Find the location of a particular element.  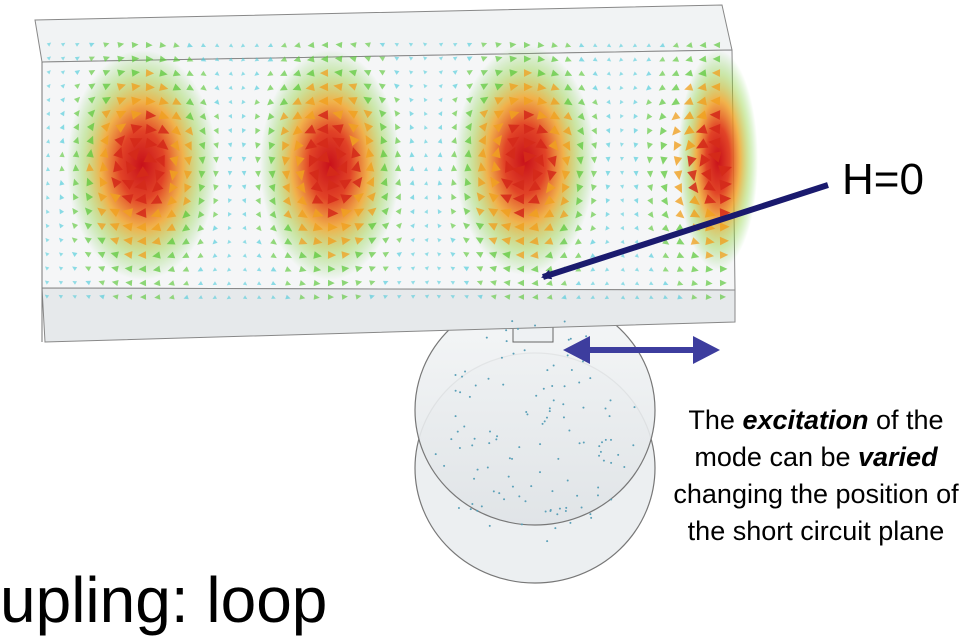

caption-text: The is located at coordinates (715, 420).